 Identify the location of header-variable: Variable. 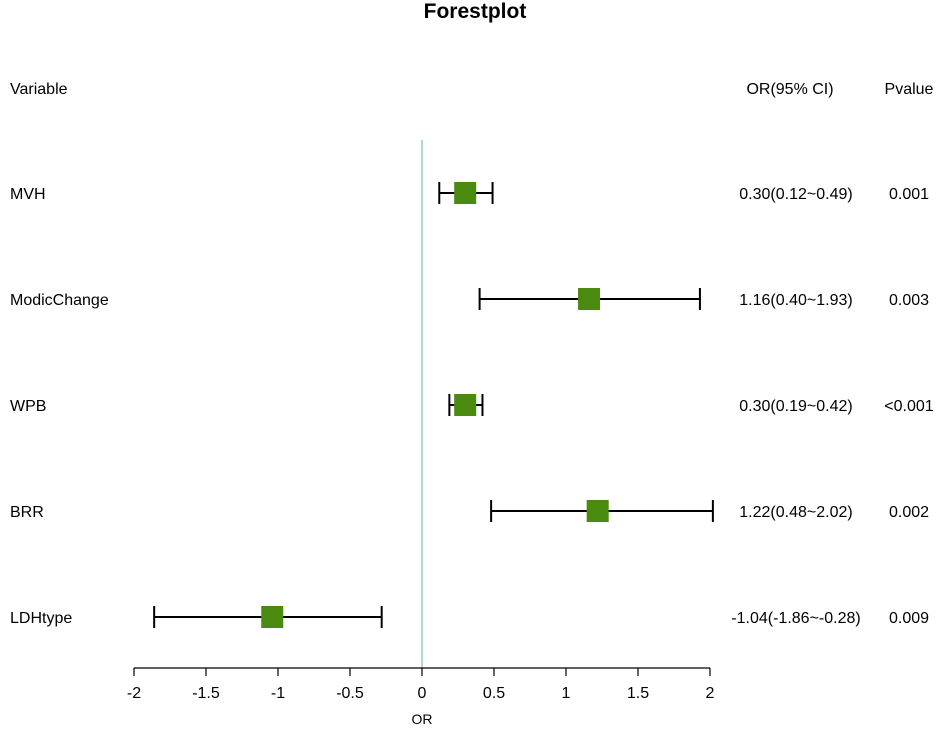
(39, 89).